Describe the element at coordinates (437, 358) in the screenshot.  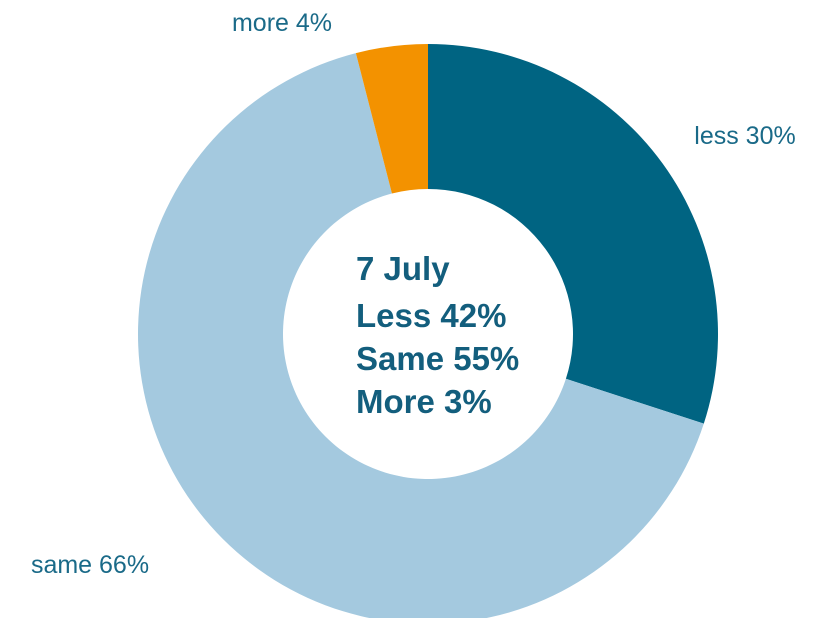
I see `center-text-same: Same 55%` at that location.